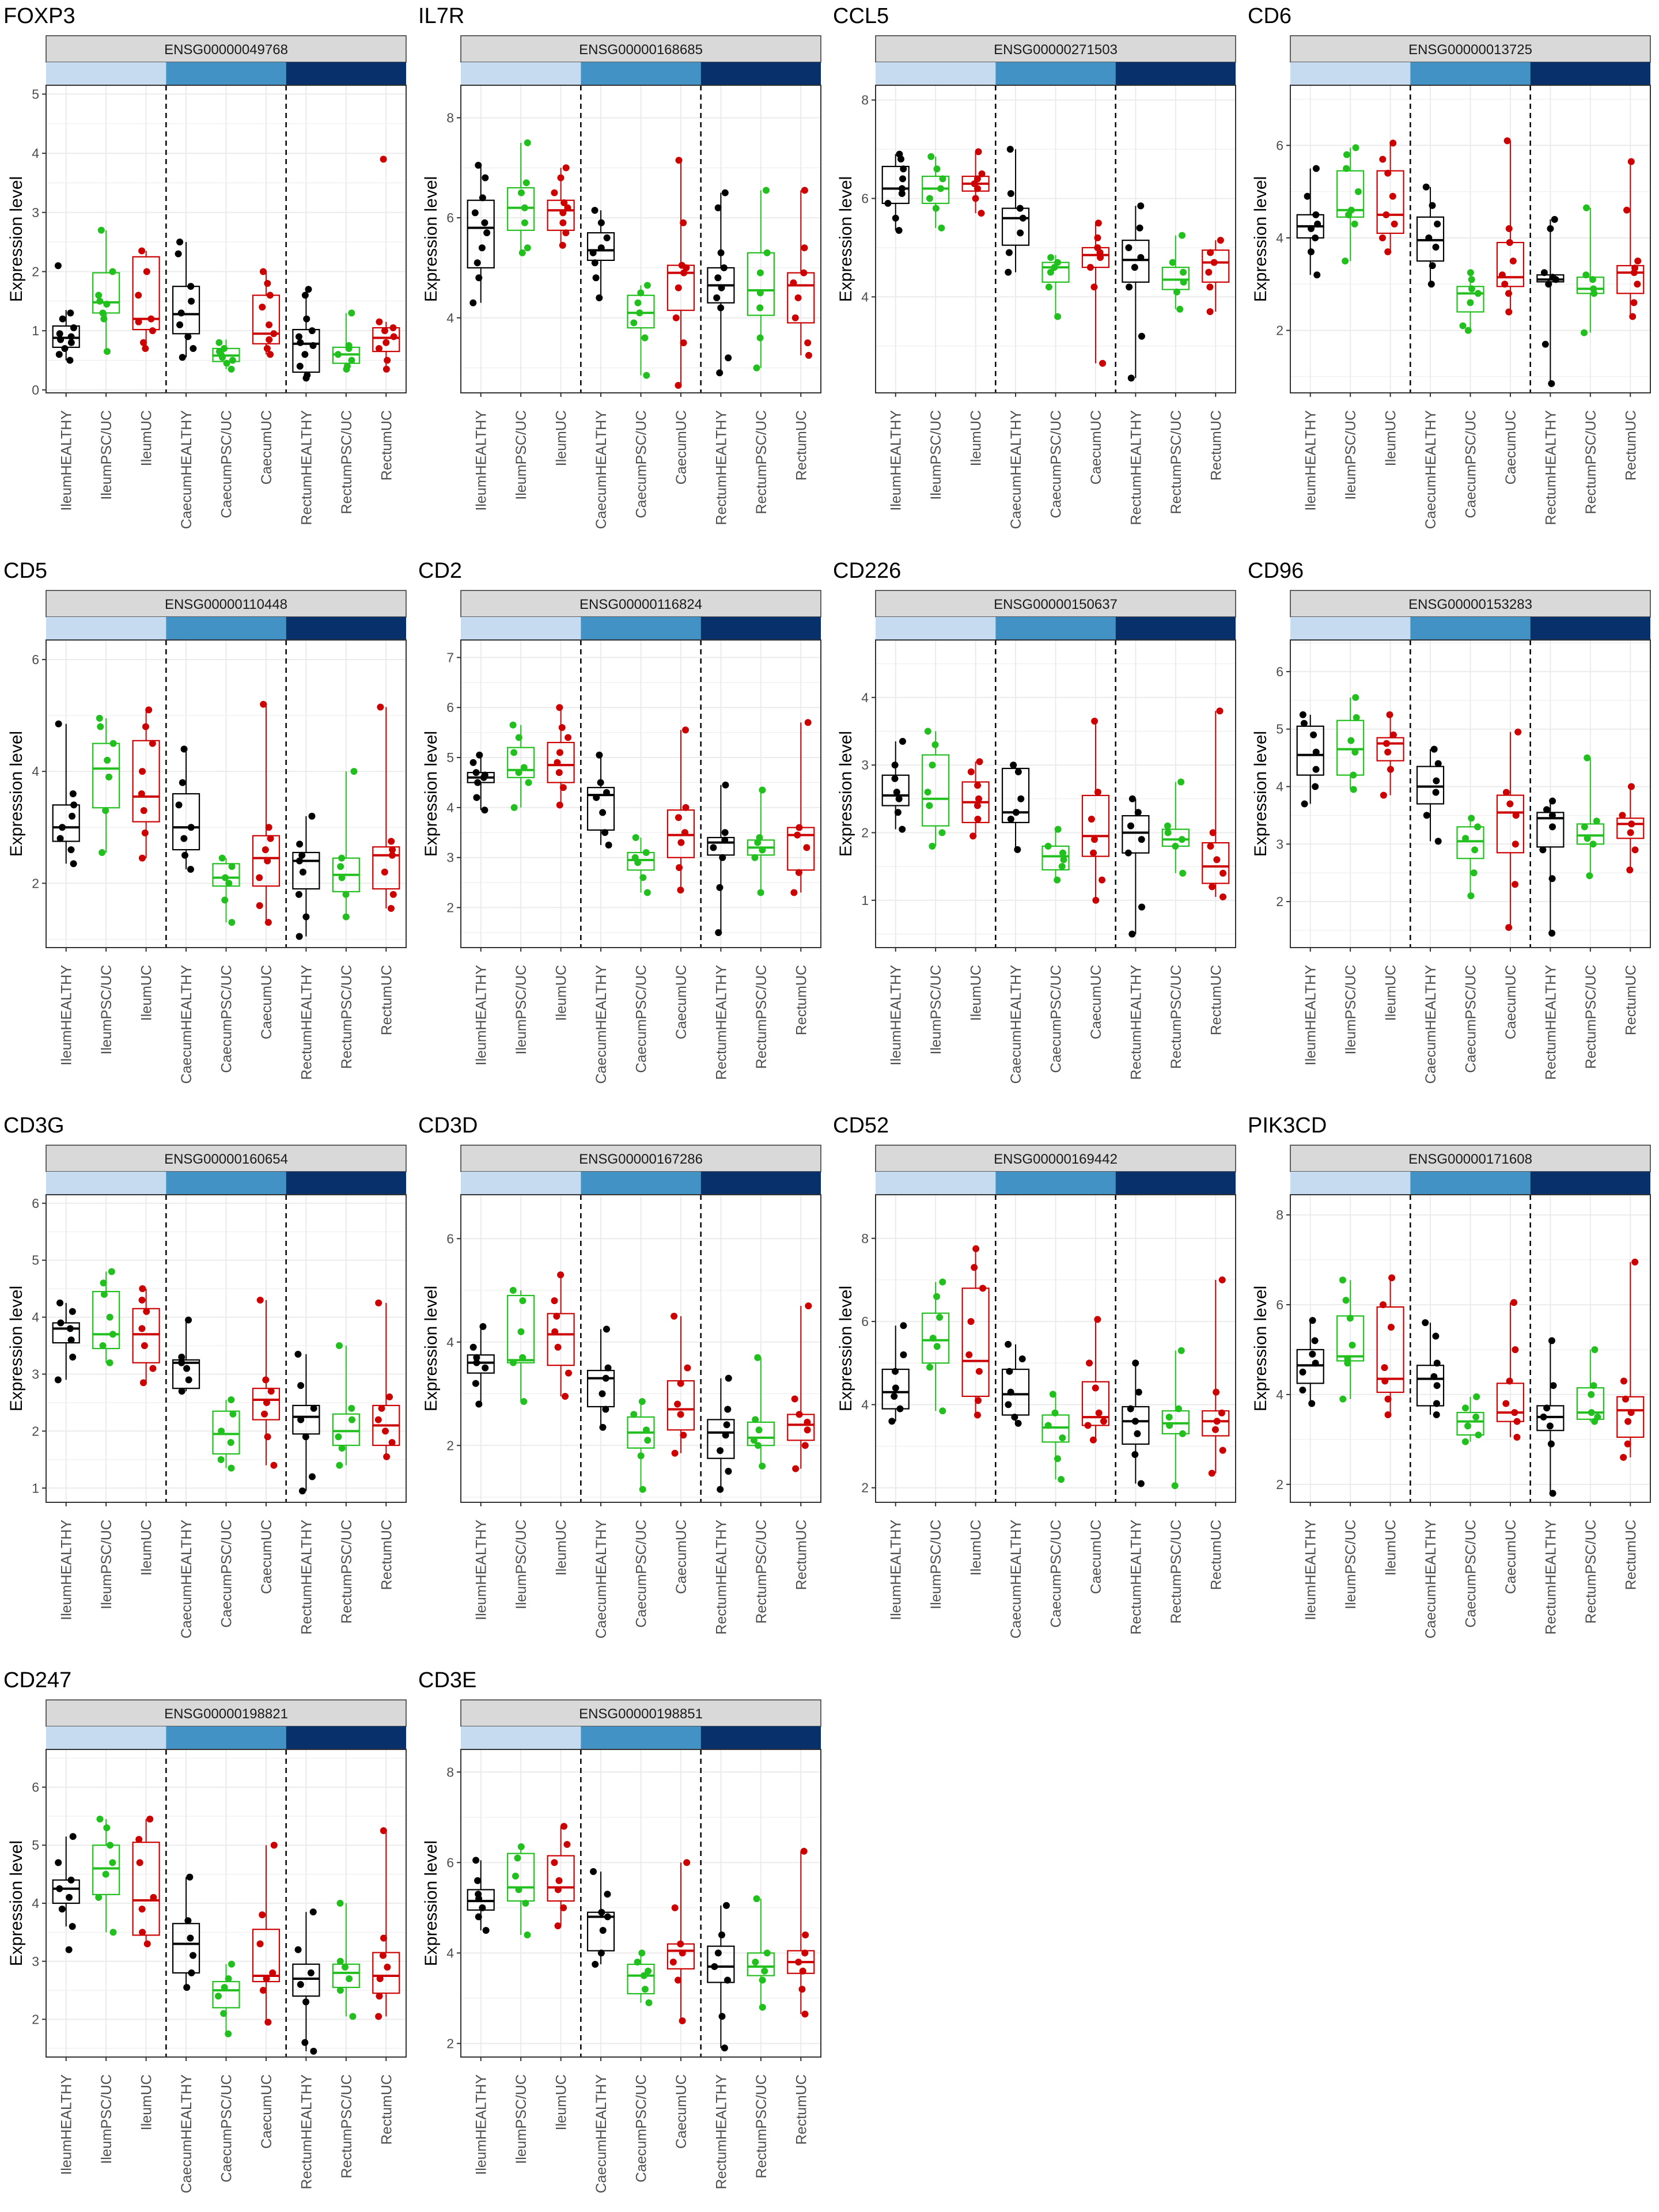 This screenshot has width=1659, height=2212. I want to click on caecum-band, so click(1055, 1183).